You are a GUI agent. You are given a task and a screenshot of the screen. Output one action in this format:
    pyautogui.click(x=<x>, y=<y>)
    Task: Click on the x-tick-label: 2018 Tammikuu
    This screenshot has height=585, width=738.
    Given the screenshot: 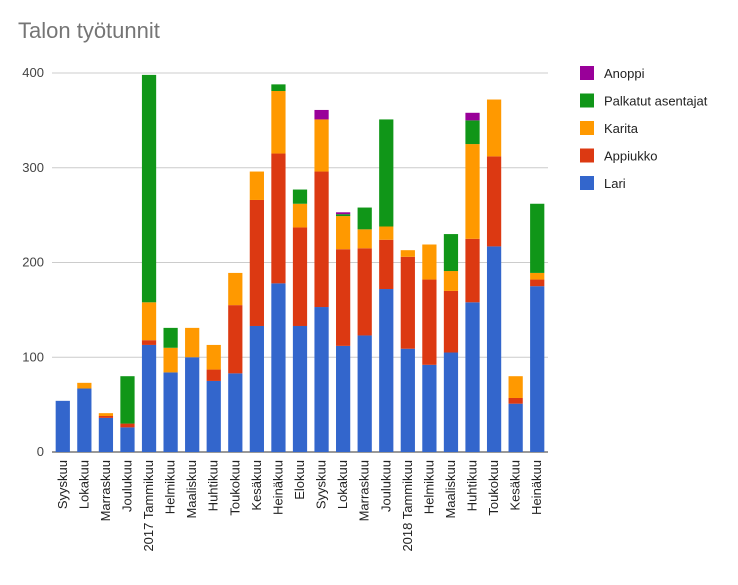 What is the action you would take?
    pyautogui.click(x=407, y=506)
    